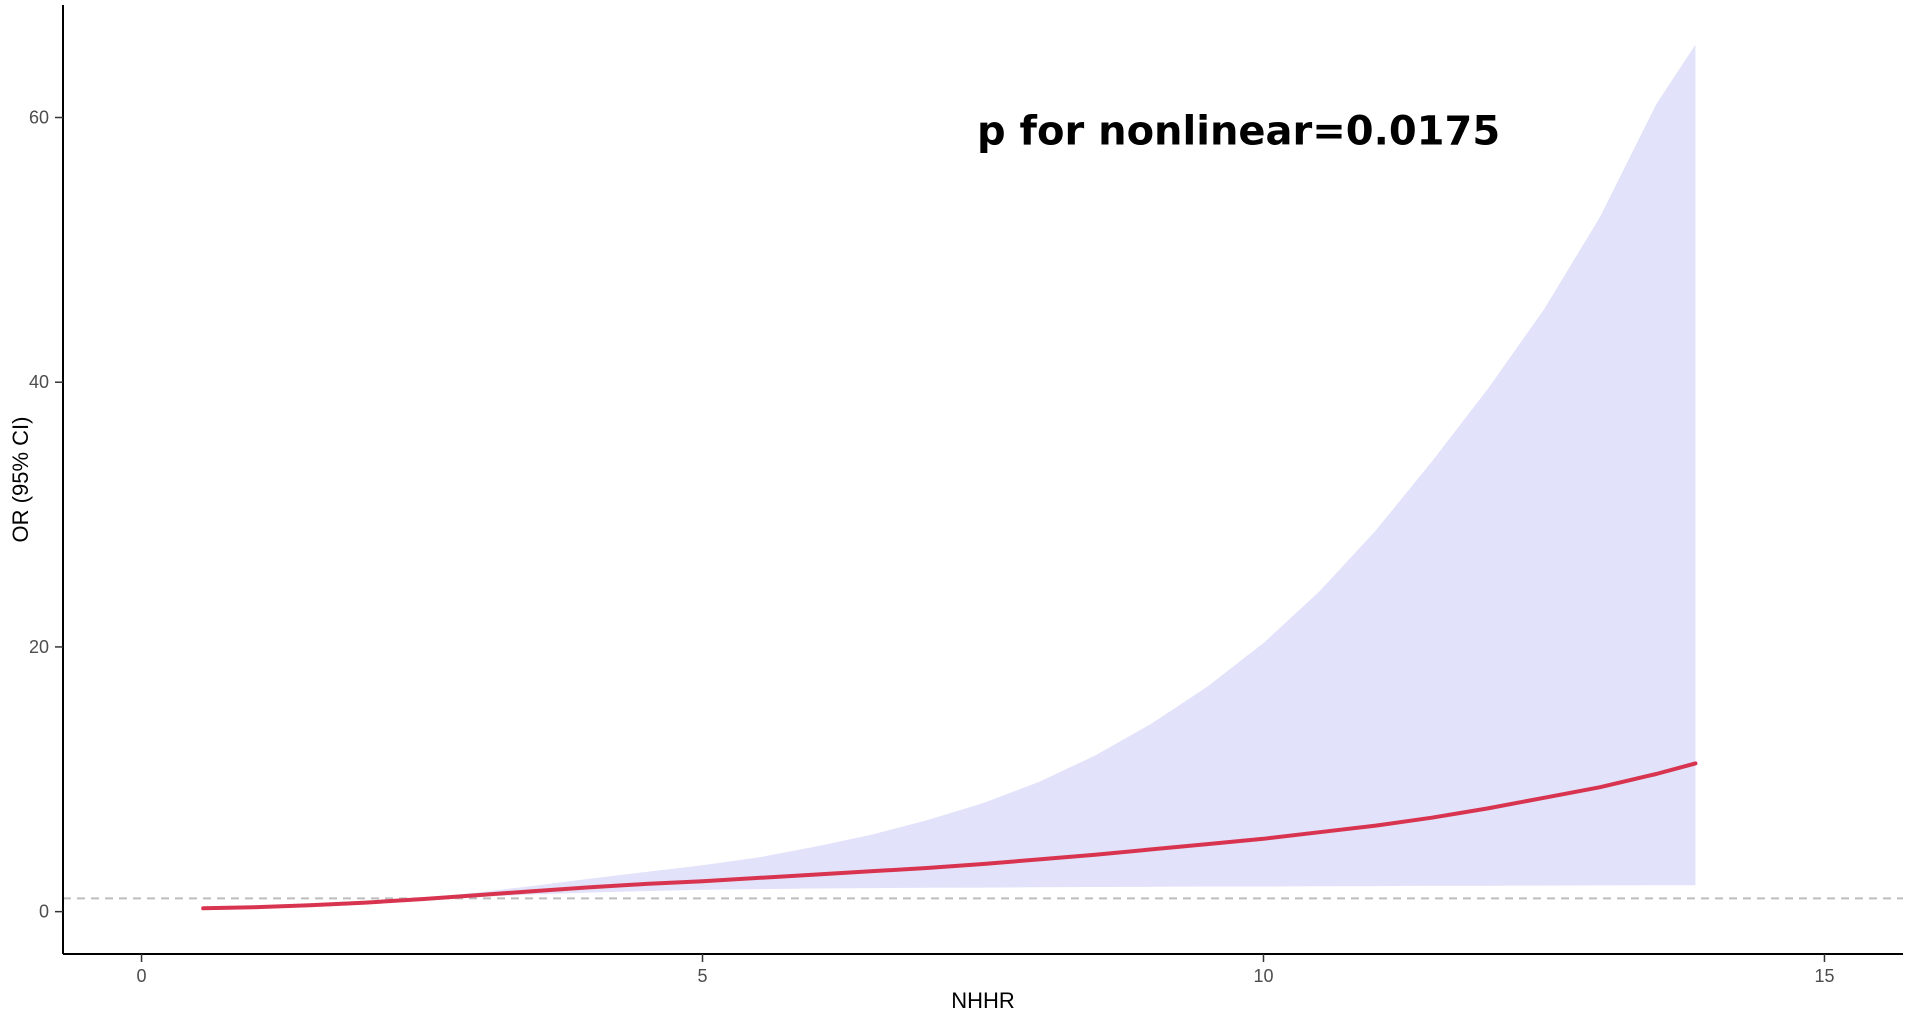  Describe the element at coordinates (39, 647) in the screenshot. I see `y-tick-label: 20` at that location.